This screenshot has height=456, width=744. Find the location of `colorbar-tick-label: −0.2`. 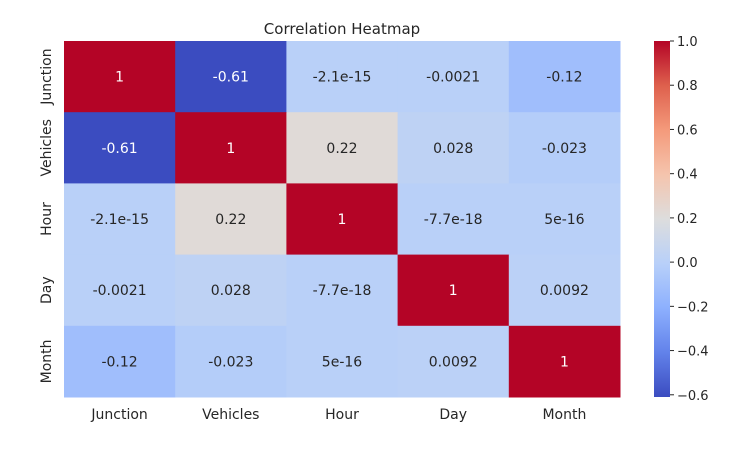

colorbar-tick-label: −0.2 is located at coordinates (693, 307).